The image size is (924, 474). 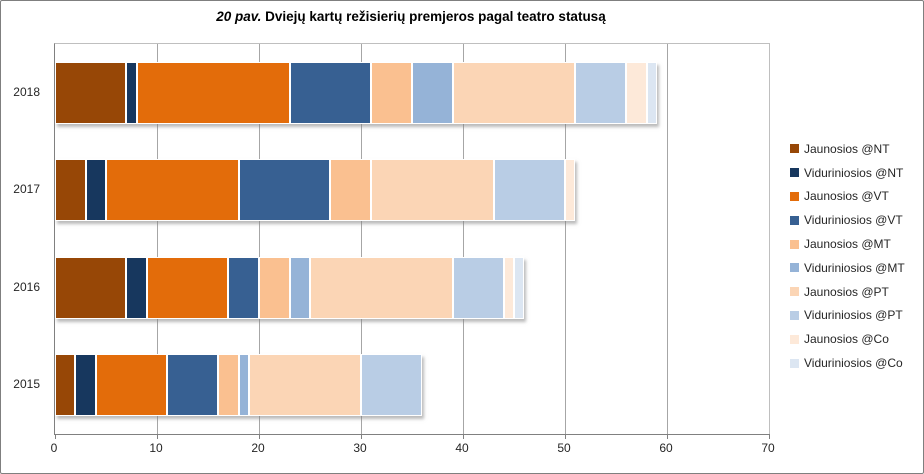 What do you see at coordinates (846, 291) in the screenshot?
I see `legend-label: Jaunosios @PT` at bounding box center [846, 291].